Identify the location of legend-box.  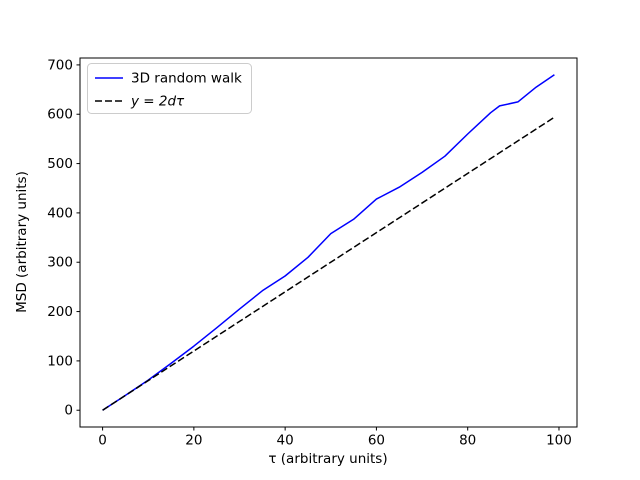
(169, 88).